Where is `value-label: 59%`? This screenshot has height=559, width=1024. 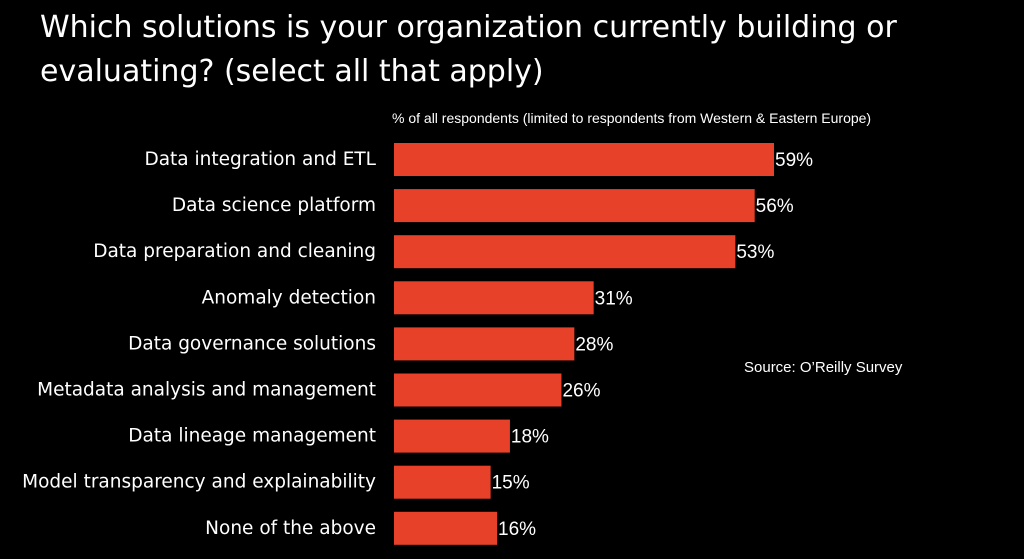
value-label: 59% is located at coordinates (794, 160).